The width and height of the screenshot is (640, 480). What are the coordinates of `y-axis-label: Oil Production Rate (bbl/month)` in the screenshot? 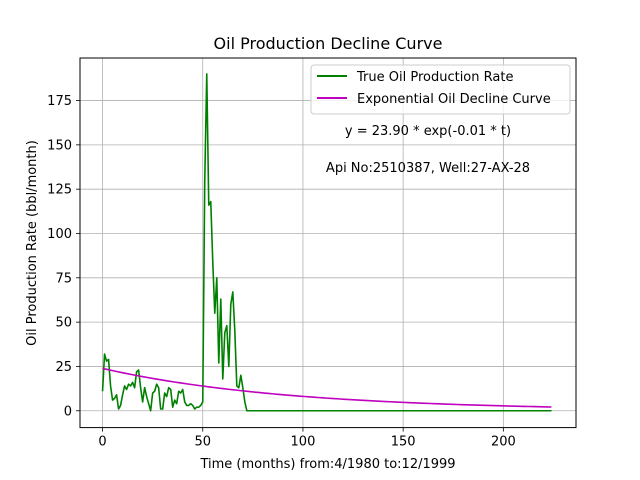 It's located at (32, 243).